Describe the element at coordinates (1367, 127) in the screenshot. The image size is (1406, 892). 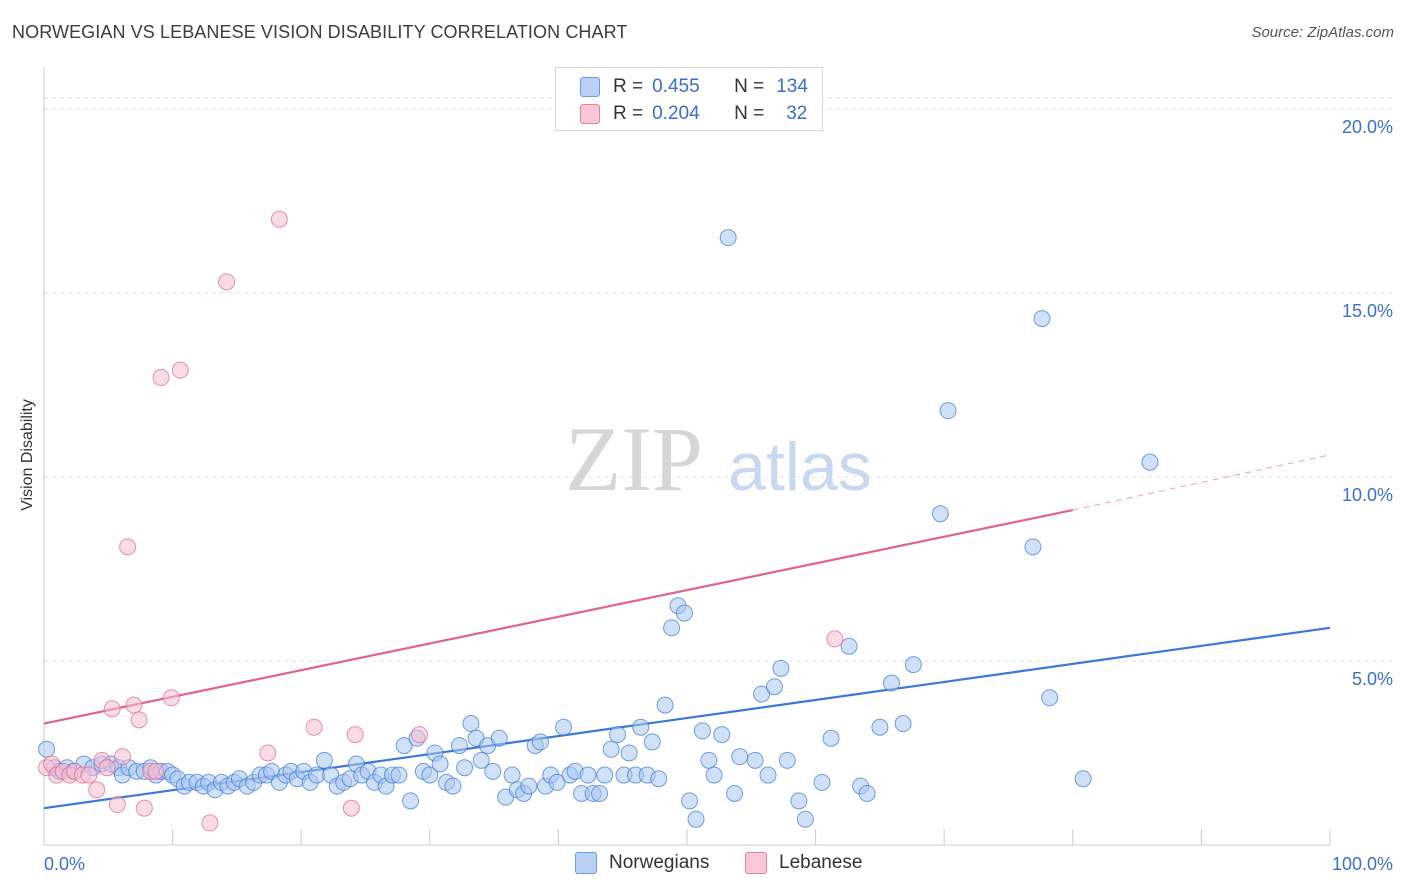
I see `y-tick-label: 20.0%` at that location.